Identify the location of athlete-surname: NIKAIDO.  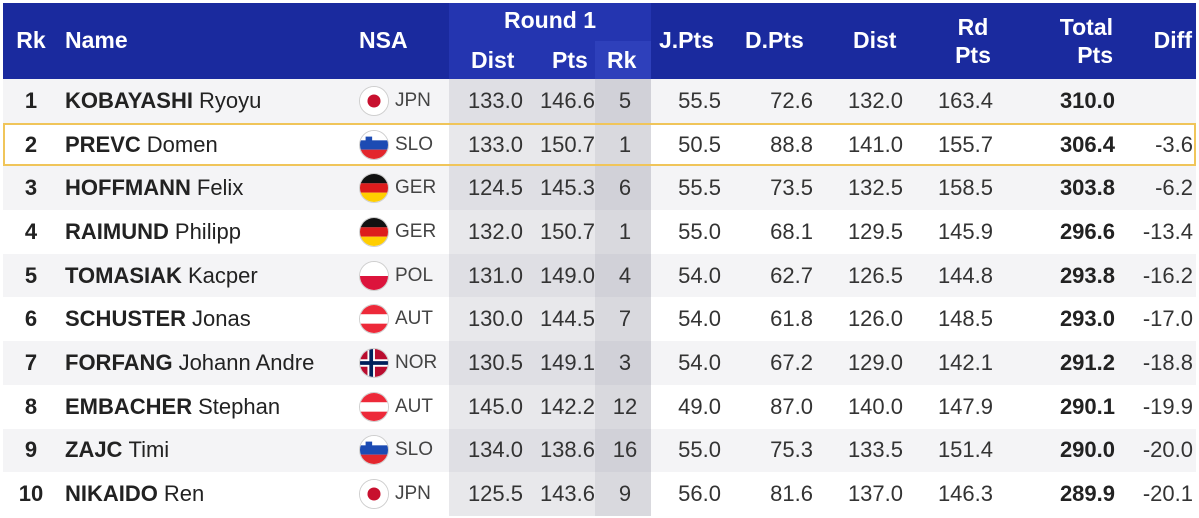
(111, 494).